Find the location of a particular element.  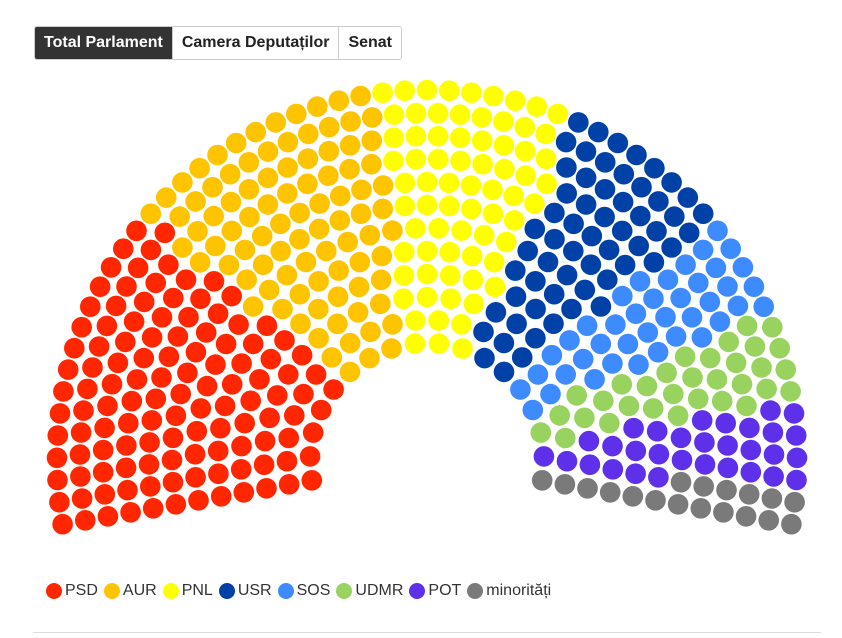

legend-item-udmr: UDMR is located at coordinates (369, 591).